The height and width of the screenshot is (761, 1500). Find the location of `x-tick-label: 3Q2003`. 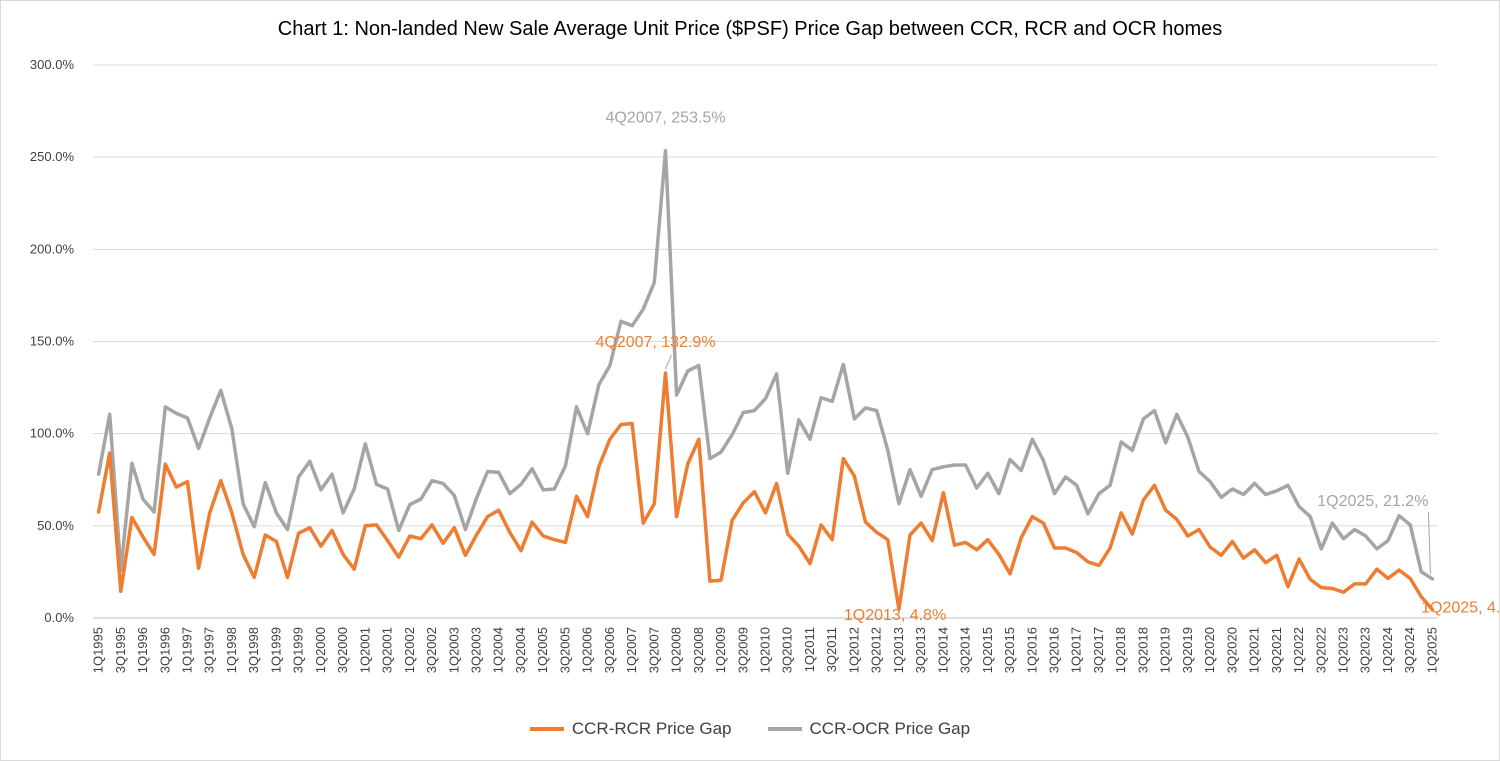

x-tick-label: 3Q2003 is located at coordinates (475, 650).